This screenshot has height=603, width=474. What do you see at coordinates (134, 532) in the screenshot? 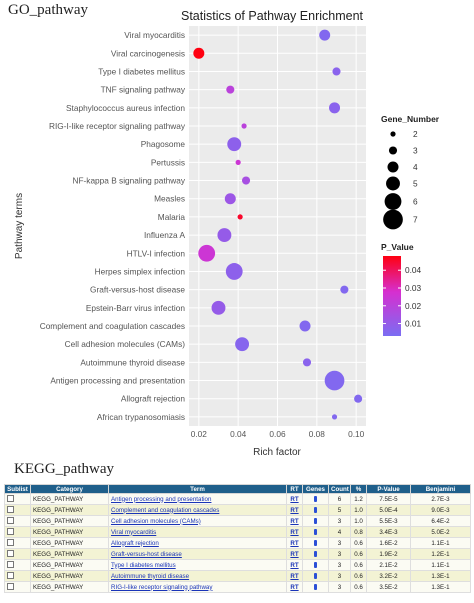
I see `term-link: Viral myocarditis` at bounding box center [134, 532].